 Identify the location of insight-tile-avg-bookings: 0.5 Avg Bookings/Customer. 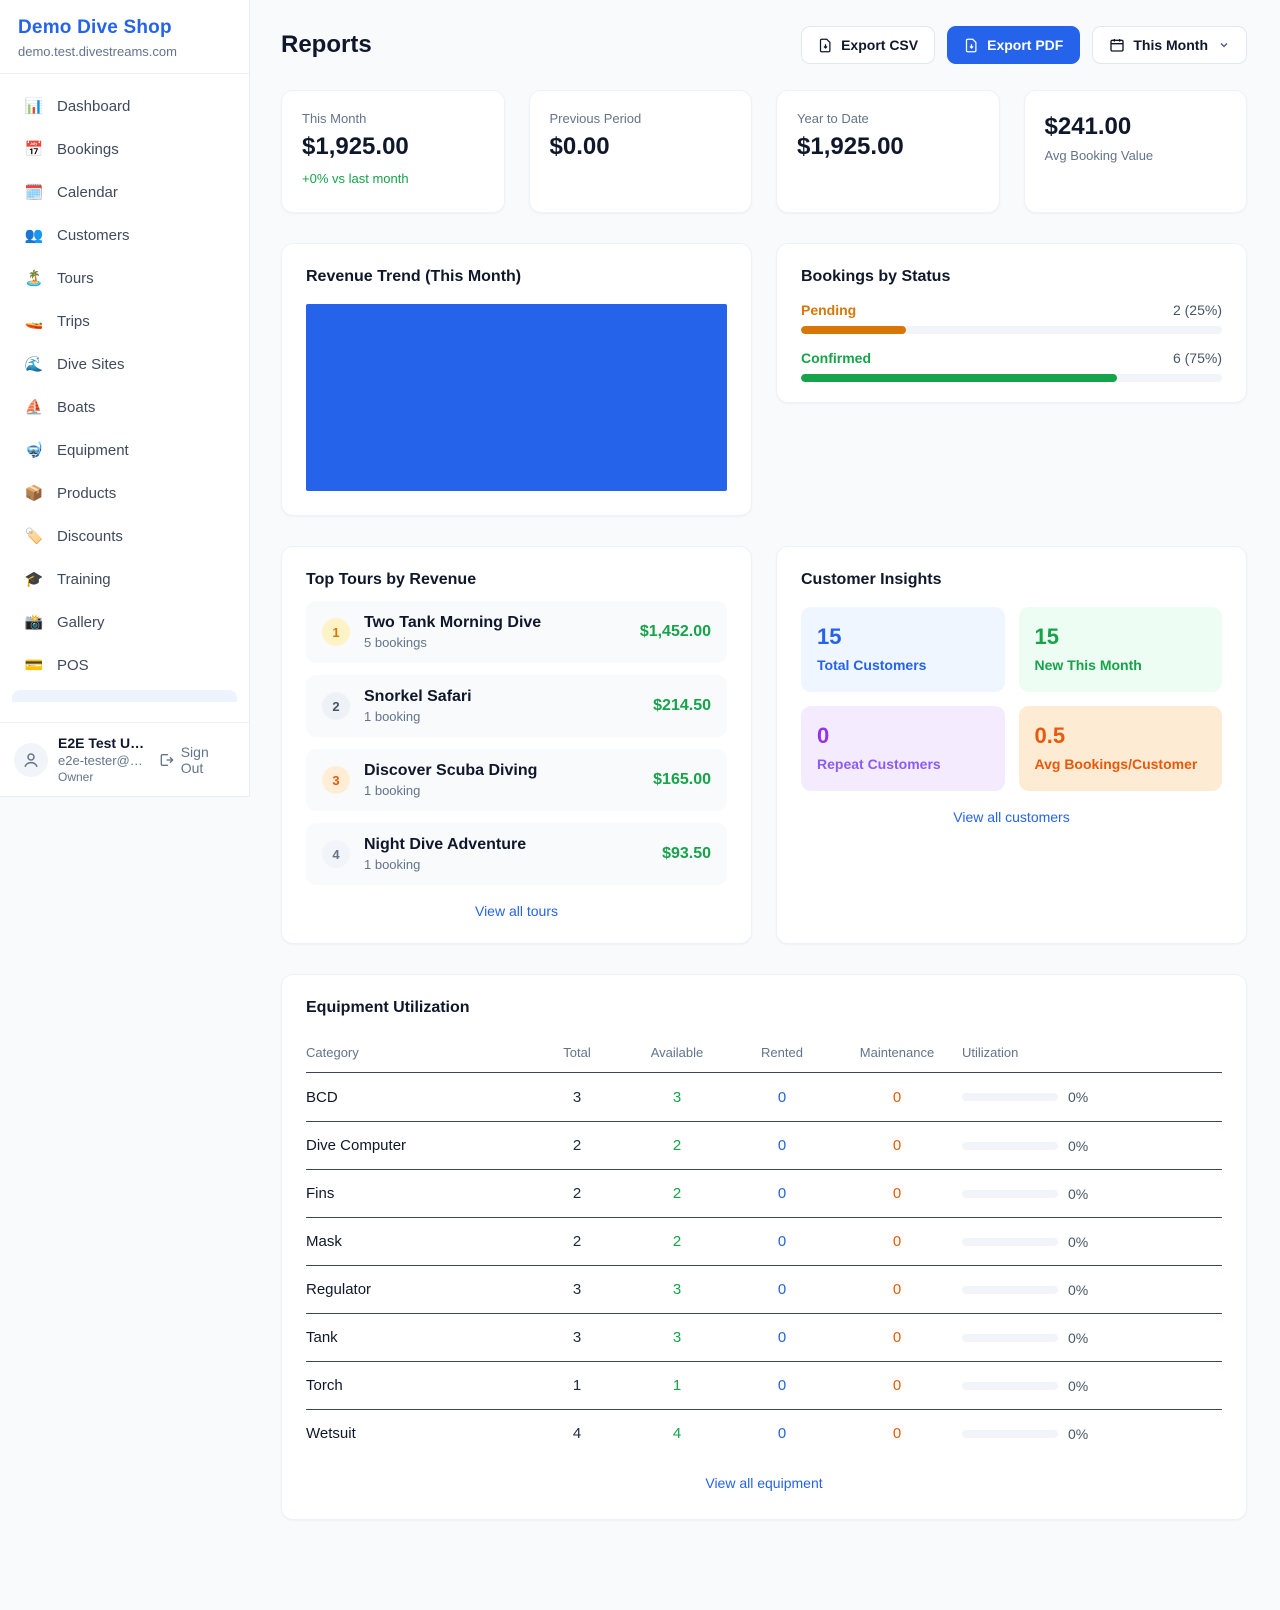
(1120, 748).